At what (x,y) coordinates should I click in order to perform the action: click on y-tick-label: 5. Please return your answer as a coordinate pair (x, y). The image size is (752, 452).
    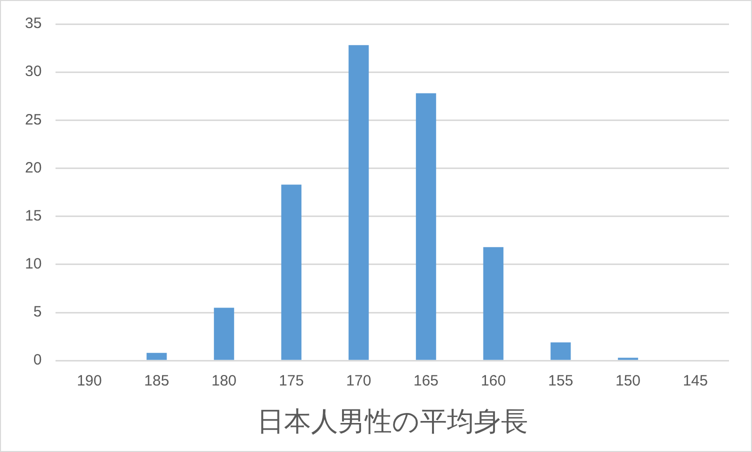
    Looking at the image, I should click on (37, 312).